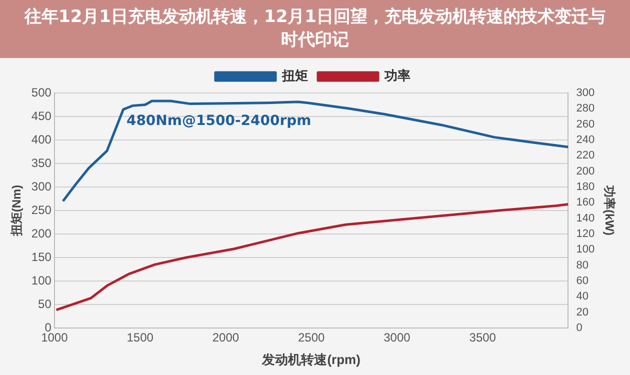 The width and height of the screenshot is (630, 375). Describe the element at coordinates (226, 337) in the screenshot. I see `x-tick-label: 2000` at that location.